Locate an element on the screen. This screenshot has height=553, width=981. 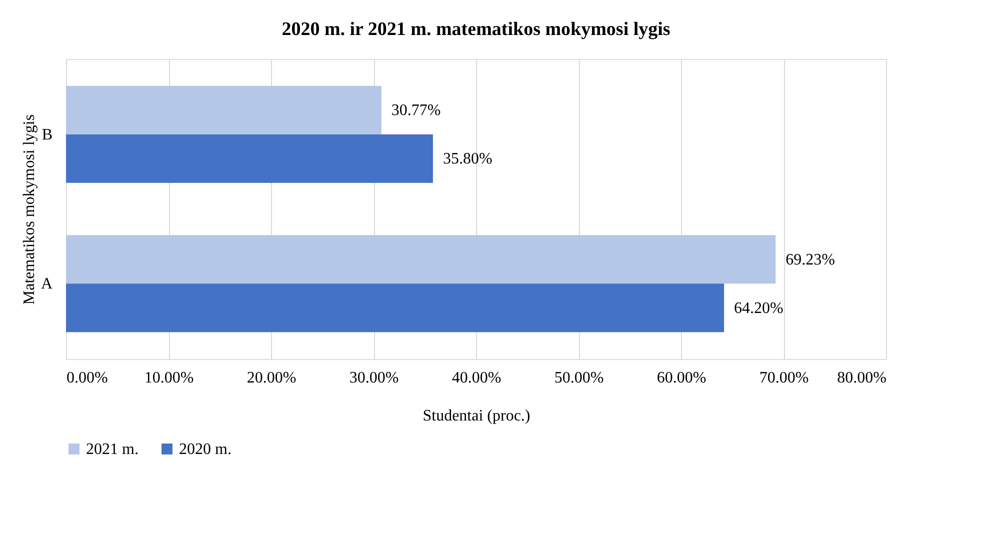
y-tick-label: B is located at coordinates (47, 135).